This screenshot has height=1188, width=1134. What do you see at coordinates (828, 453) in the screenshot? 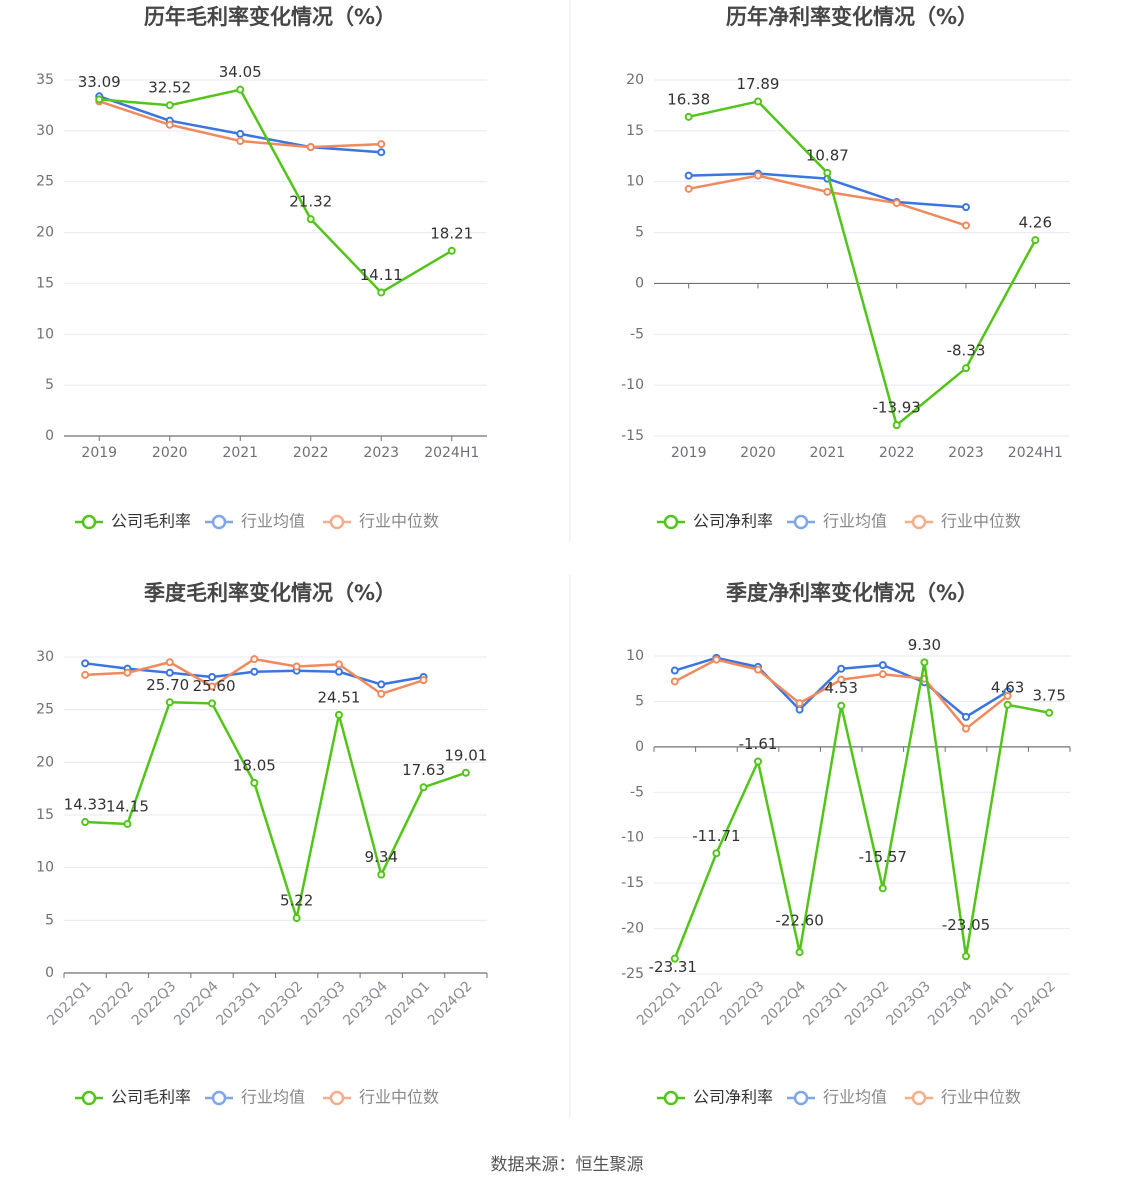
I see `x-tick-label: 2021` at bounding box center [828, 453].